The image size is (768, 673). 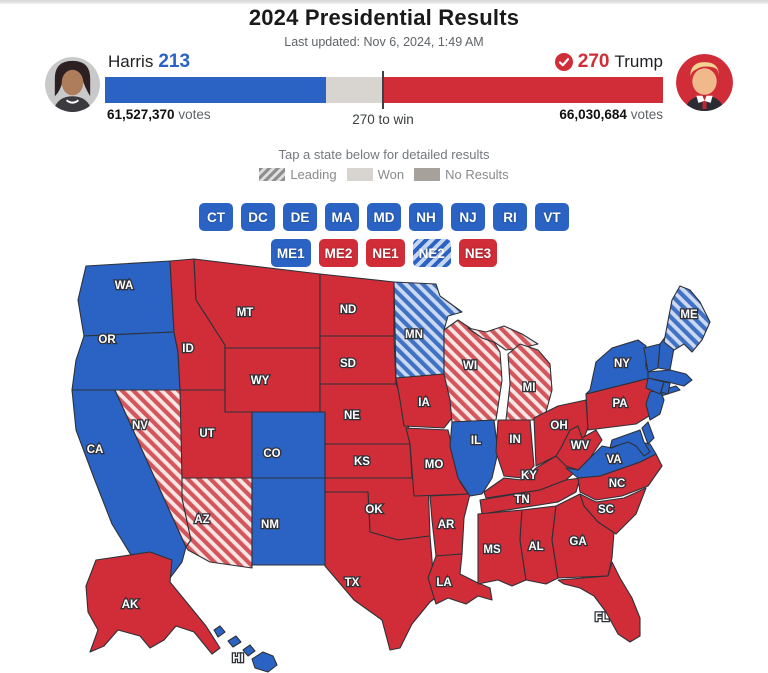 I want to click on no-results-swatch, so click(x=427, y=174).